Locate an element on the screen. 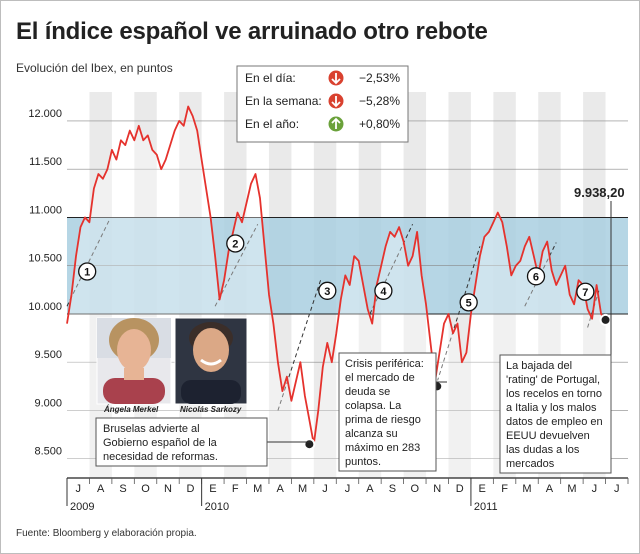 This screenshot has width=640, height=554. event-markers: 1 2 3 4 5 6 7 is located at coordinates (336, 273).